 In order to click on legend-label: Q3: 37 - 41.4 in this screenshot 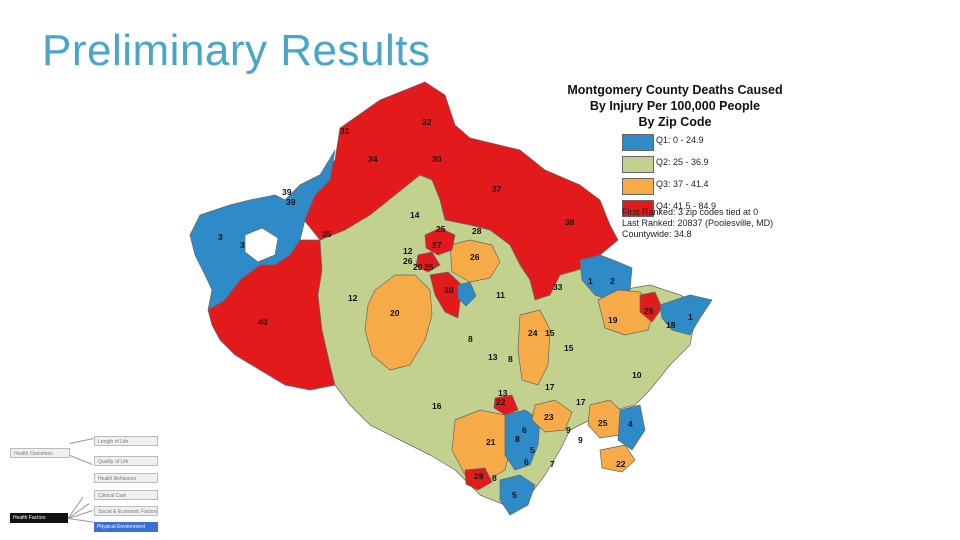, I will do `click(682, 184)`.